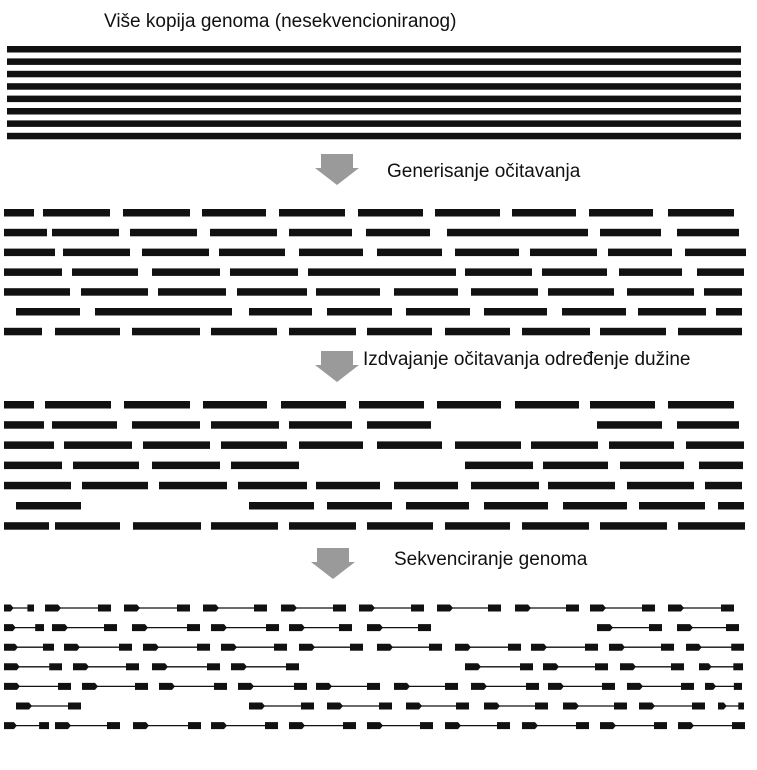 Image resolution: width=757 pixels, height=770 pixels. I want to click on step-select-reads-label: Izdvajanje očitavanja određenje dužine, so click(527, 359).